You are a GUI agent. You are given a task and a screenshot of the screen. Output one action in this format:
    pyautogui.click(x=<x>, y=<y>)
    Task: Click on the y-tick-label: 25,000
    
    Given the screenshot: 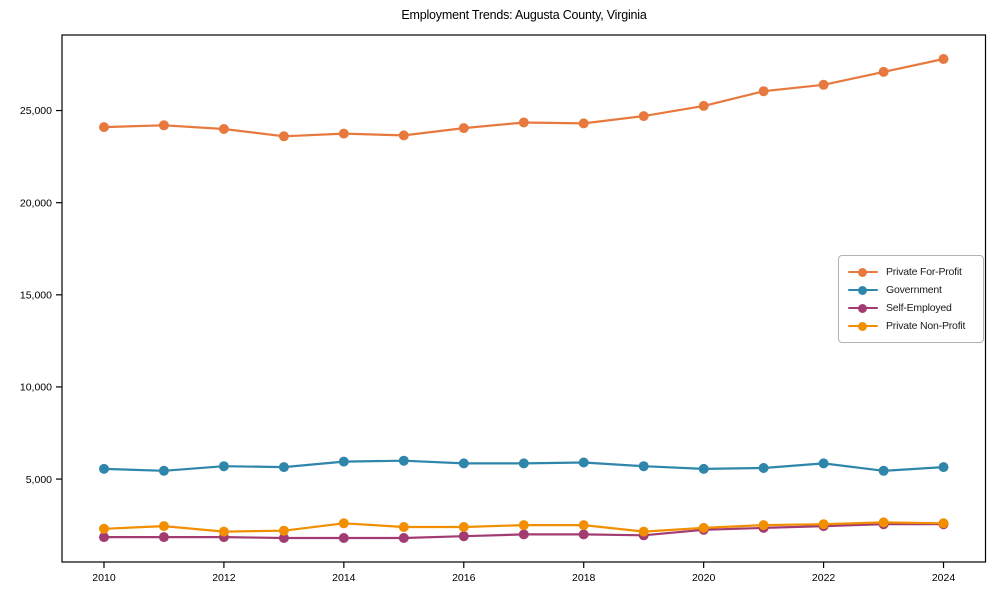 What is the action you would take?
    pyautogui.click(x=36, y=111)
    